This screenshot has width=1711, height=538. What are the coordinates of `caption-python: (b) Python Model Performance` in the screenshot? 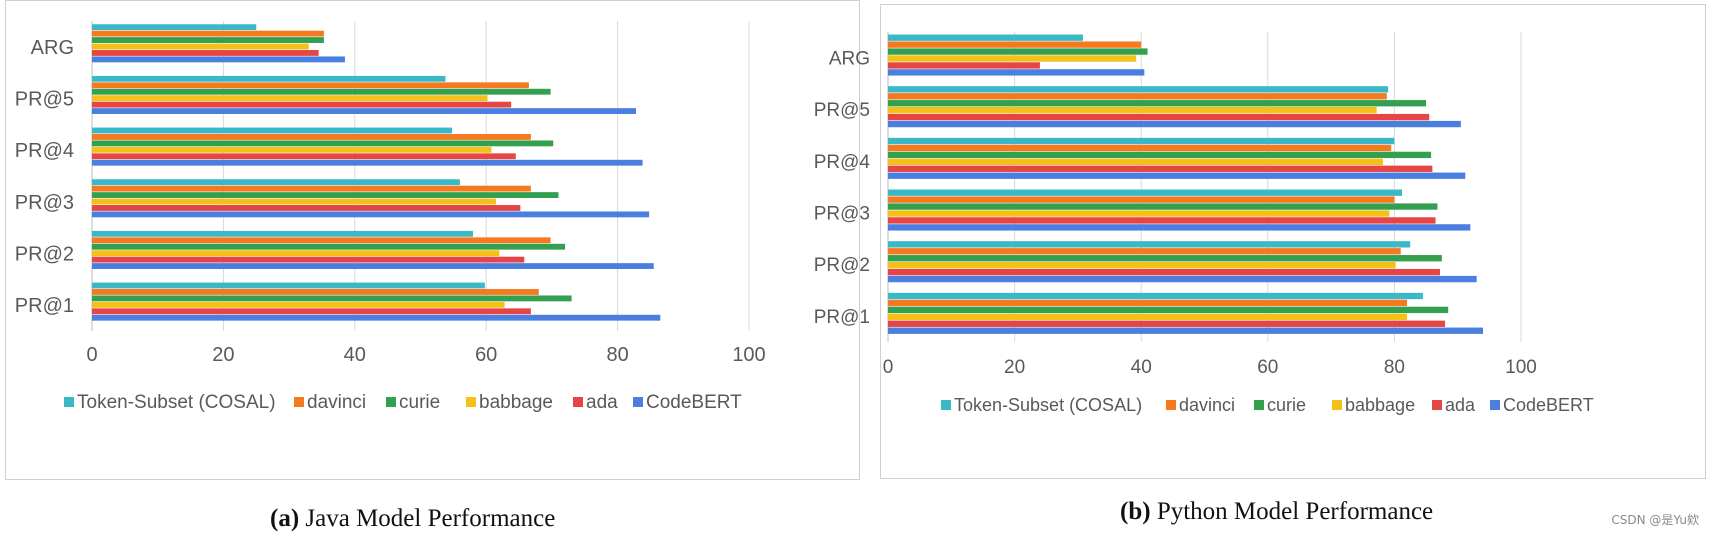 It's located at (1276, 512).